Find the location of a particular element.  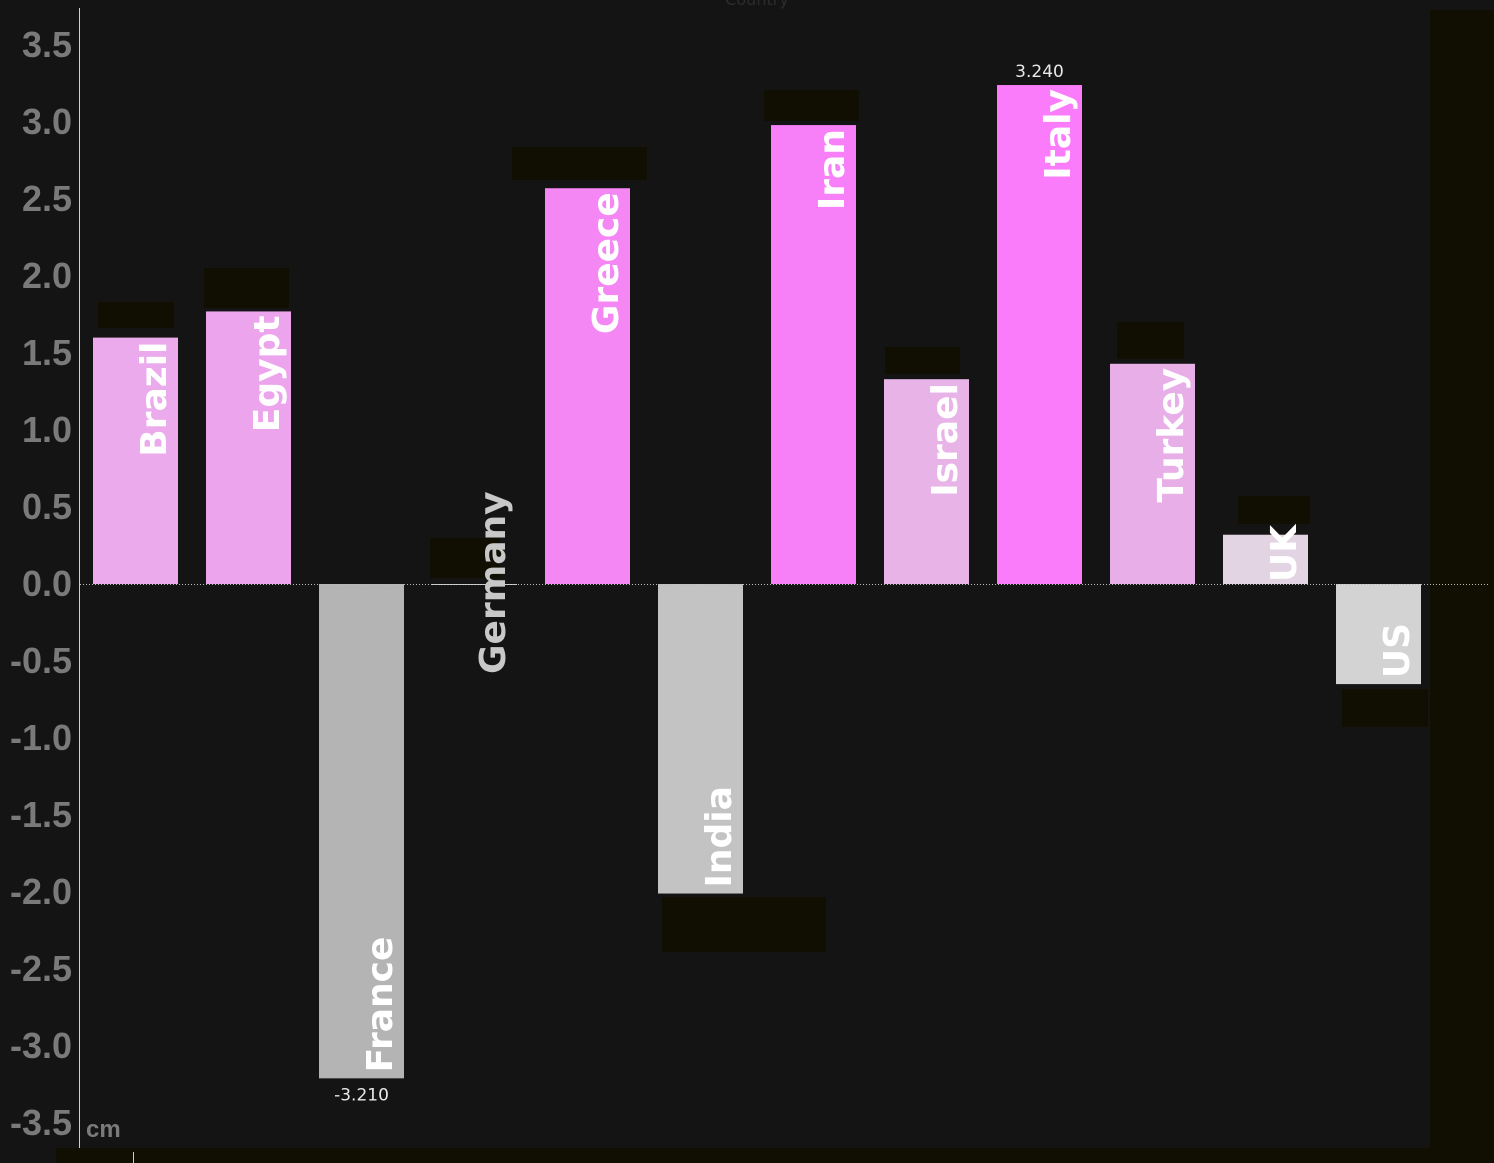

bar-egypt is located at coordinates (248, 447).